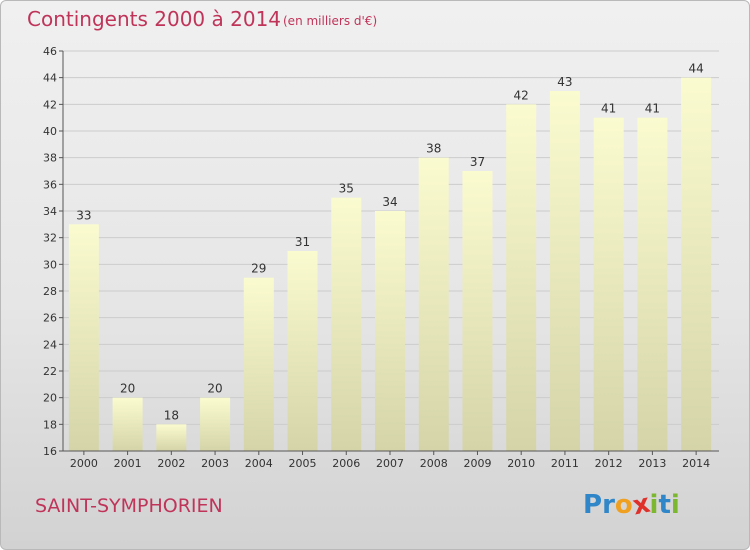  Describe the element at coordinates (128, 463) in the screenshot. I see `x-tick-label: 2001` at that location.